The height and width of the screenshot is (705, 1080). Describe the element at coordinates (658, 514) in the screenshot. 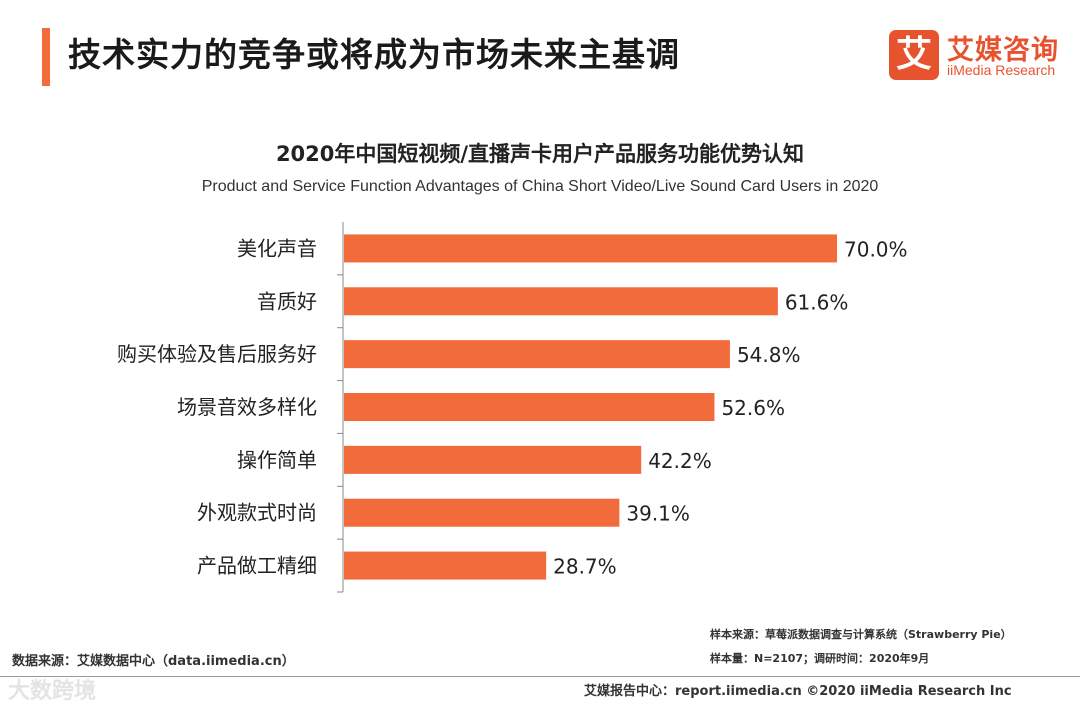

I see `value-label: 39.1%` at that location.